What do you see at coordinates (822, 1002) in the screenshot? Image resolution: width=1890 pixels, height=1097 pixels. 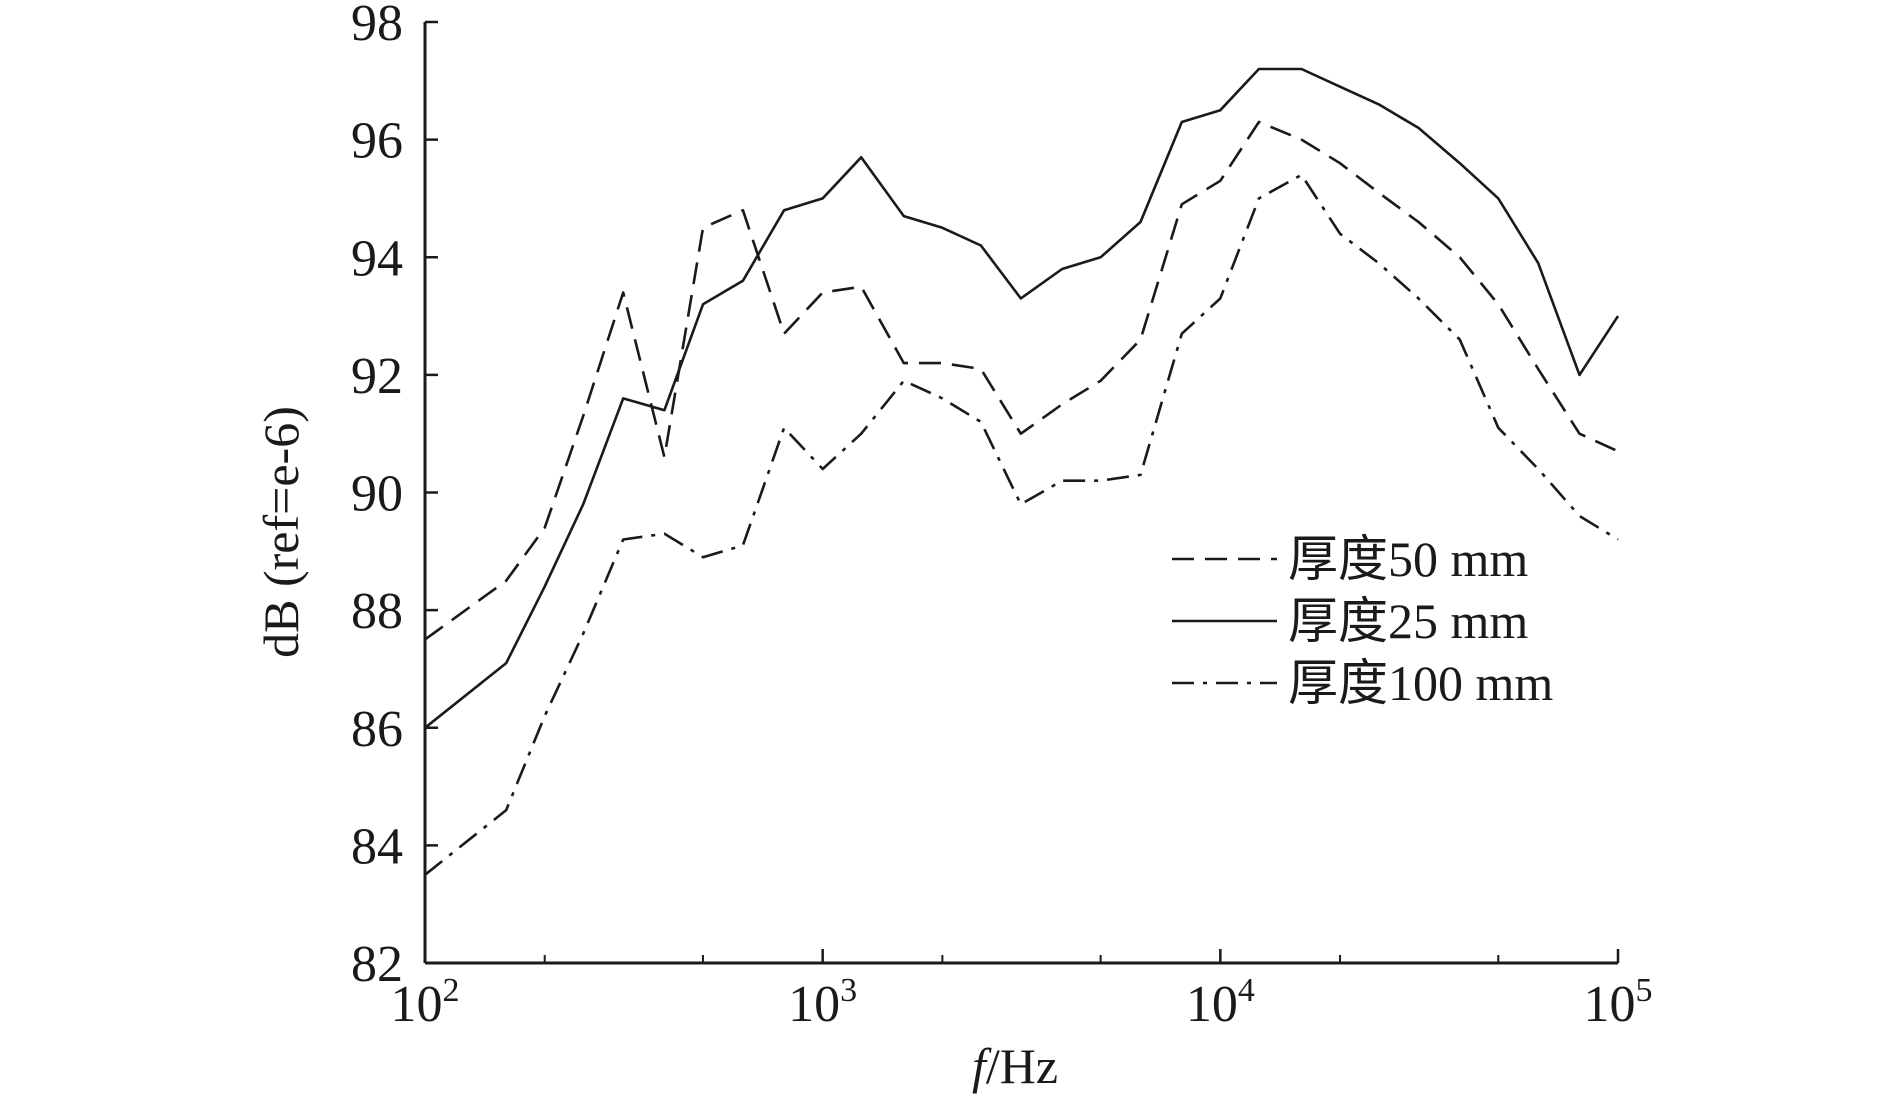 I see `x-tick-label: 10³` at bounding box center [822, 1002].